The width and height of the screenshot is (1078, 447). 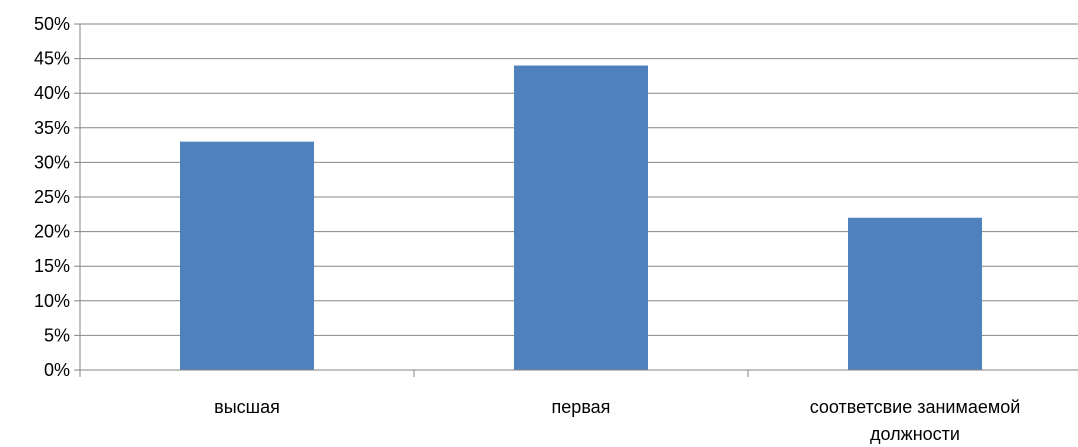 What do you see at coordinates (52, 93) in the screenshot?
I see `y-tick-label: 40%` at bounding box center [52, 93].